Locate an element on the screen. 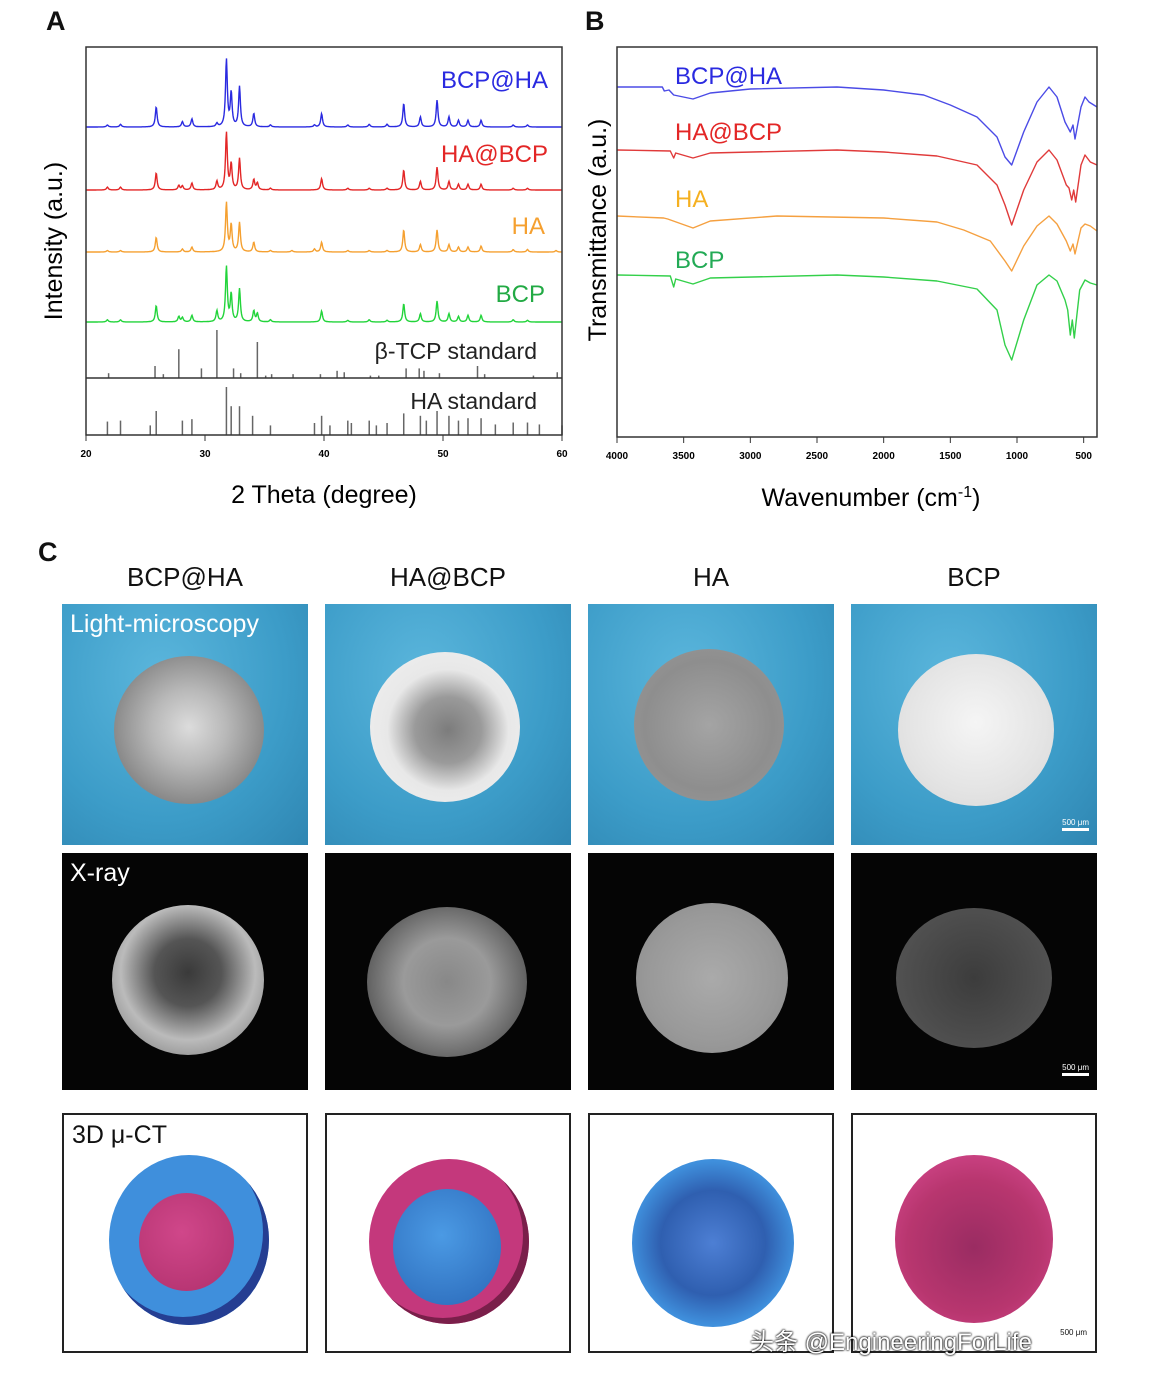 The width and height of the screenshot is (1152, 1378). ftir-series-ha is located at coordinates (857, 243).